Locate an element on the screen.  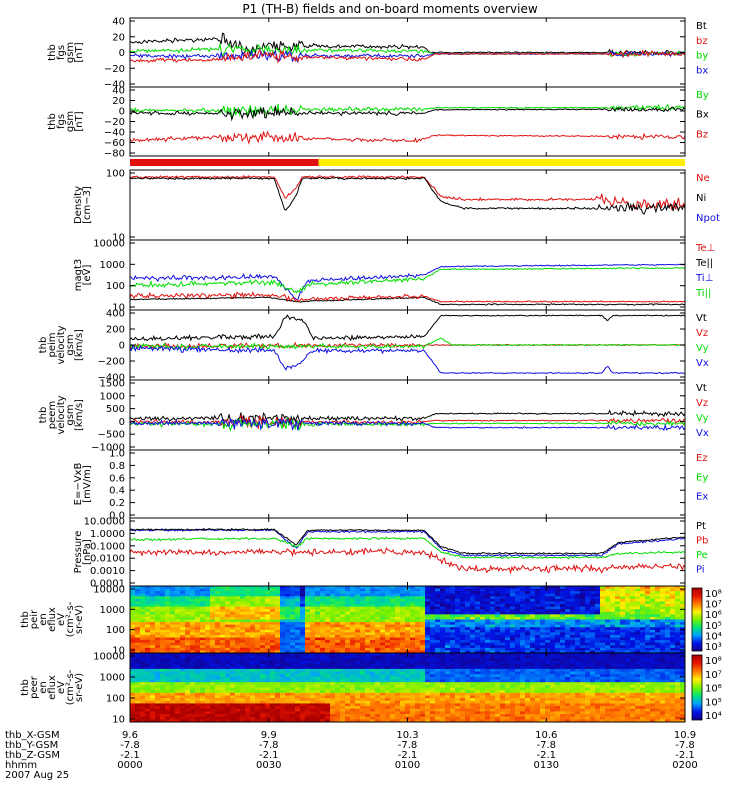
y-tick-label: 20 is located at coordinates (118, 101).